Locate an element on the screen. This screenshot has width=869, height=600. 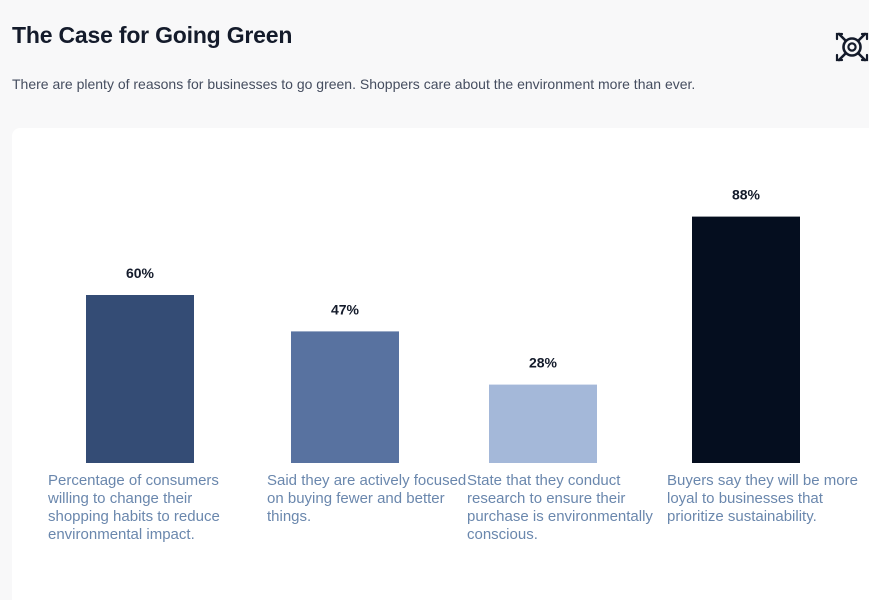
gear-circle-icon is located at coordinates (852, 47).